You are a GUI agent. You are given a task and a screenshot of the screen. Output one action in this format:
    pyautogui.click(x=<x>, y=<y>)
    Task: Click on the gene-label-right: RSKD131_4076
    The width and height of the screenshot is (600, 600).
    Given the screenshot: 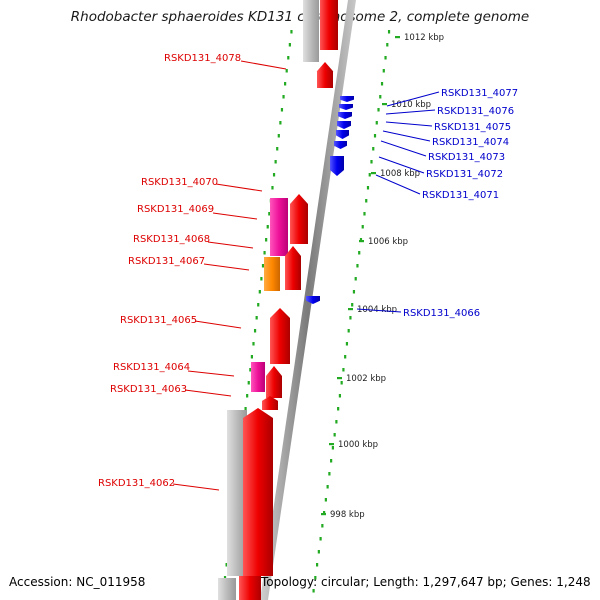 What is the action you would take?
    pyautogui.click(x=475, y=111)
    